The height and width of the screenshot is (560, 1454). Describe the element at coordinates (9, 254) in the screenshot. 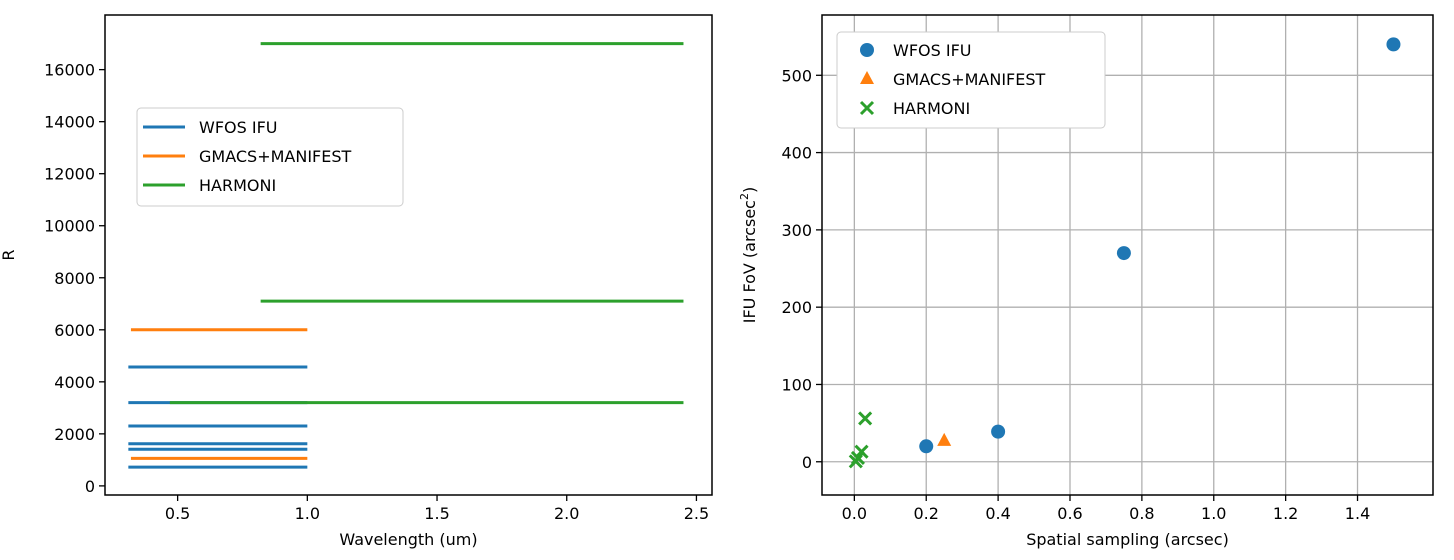

I see `y-axis-label: R` at that location.